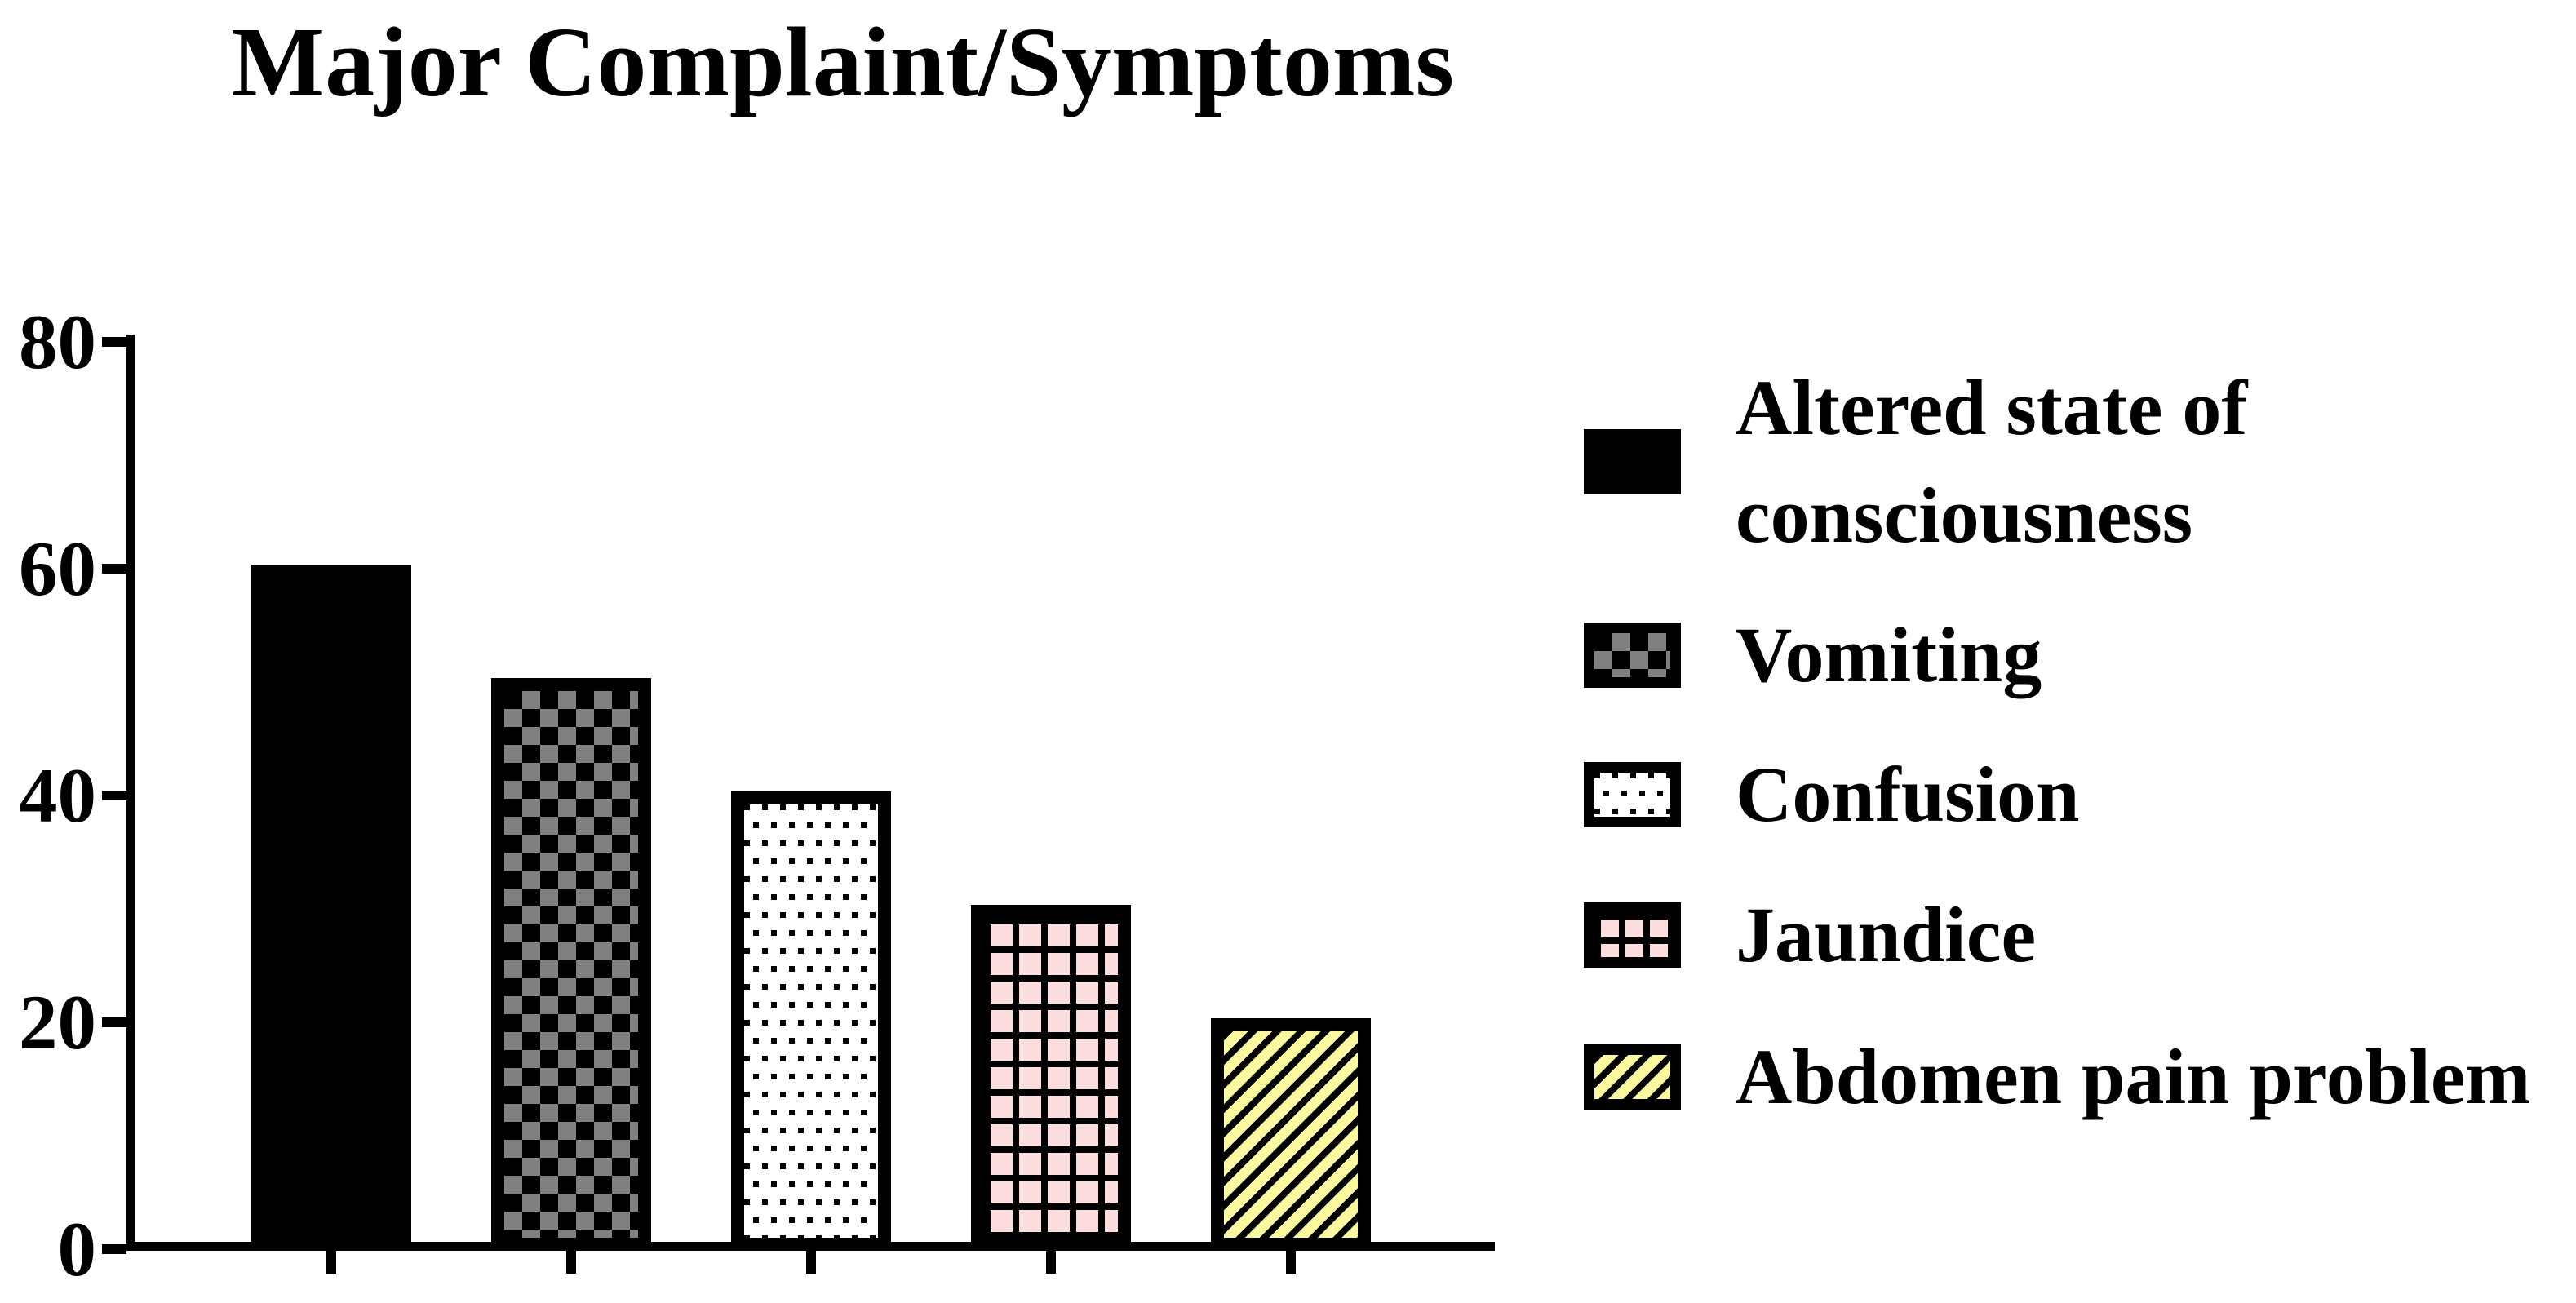  What do you see at coordinates (843, 62) in the screenshot?
I see `chart-title: Major Complaint/Symptoms` at bounding box center [843, 62].